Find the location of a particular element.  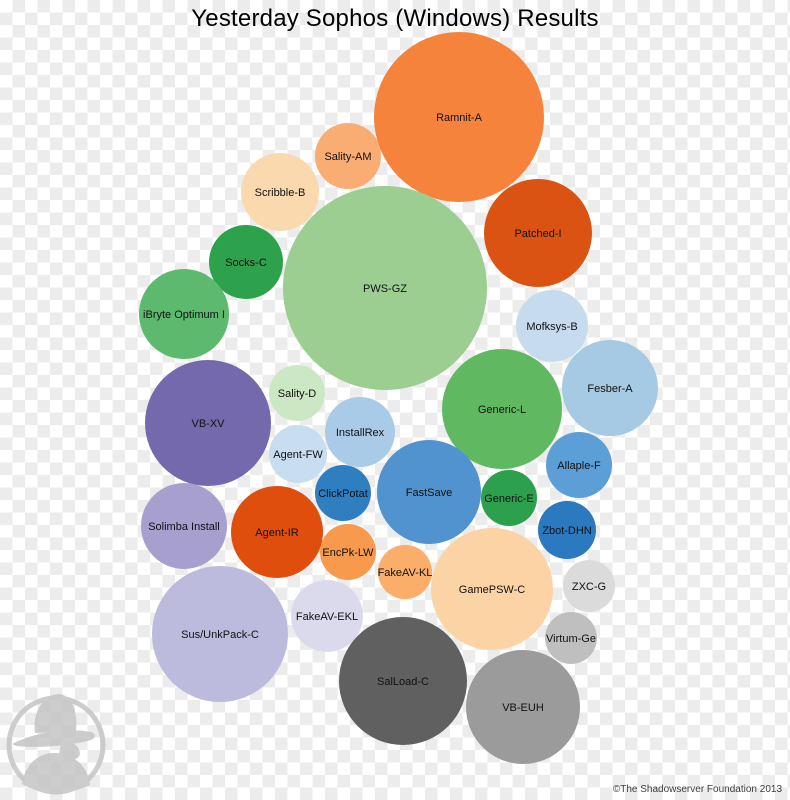

bubble-label: Generic-E is located at coordinates (509, 499).